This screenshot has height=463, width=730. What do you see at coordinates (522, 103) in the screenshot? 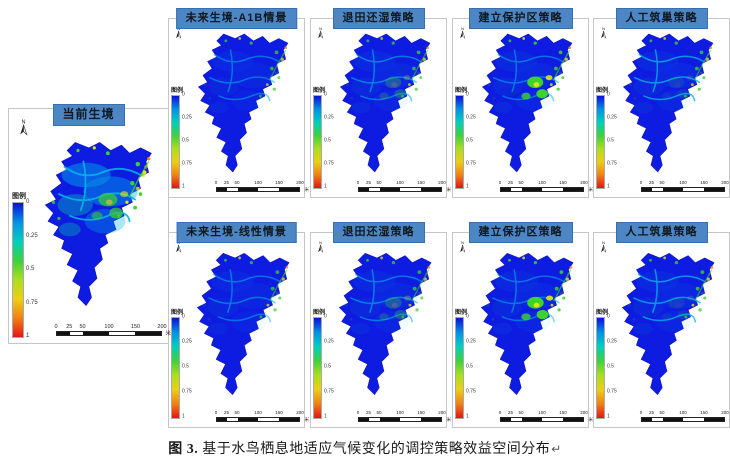
I see `map-panel-protected-area-a1b: 建立保护区策略 N` at bounding box center [522, 103].